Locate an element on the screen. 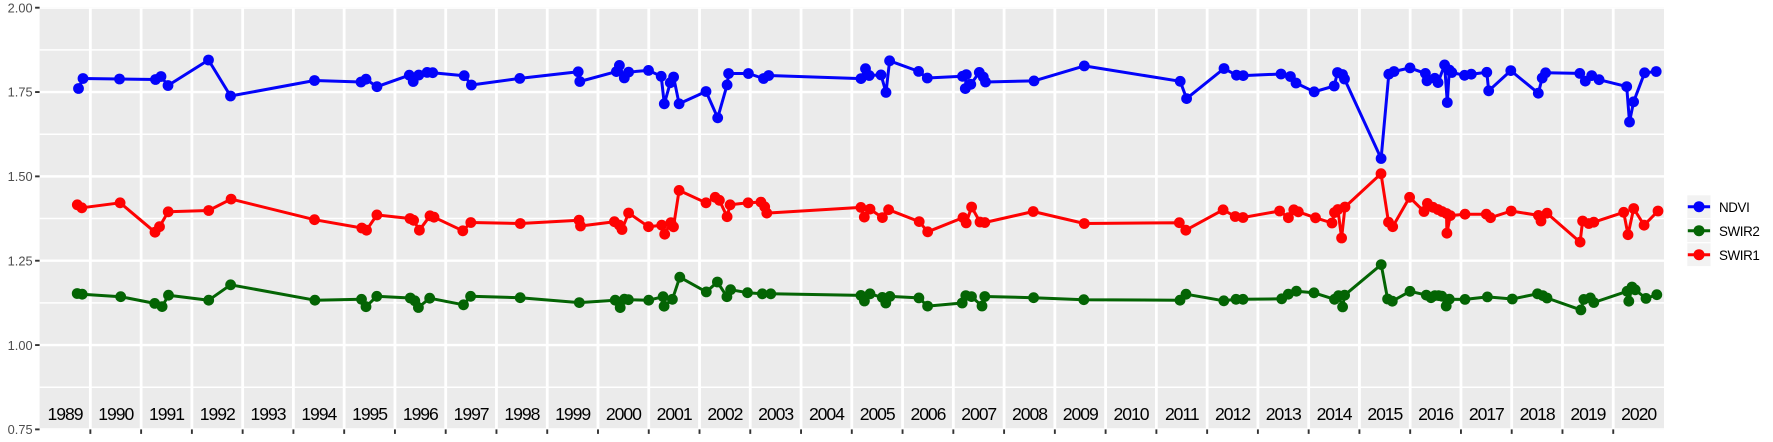 The height and width of the screenshot is (442, 1773). svg-text: 1992 is located at coordinates (217, 414).